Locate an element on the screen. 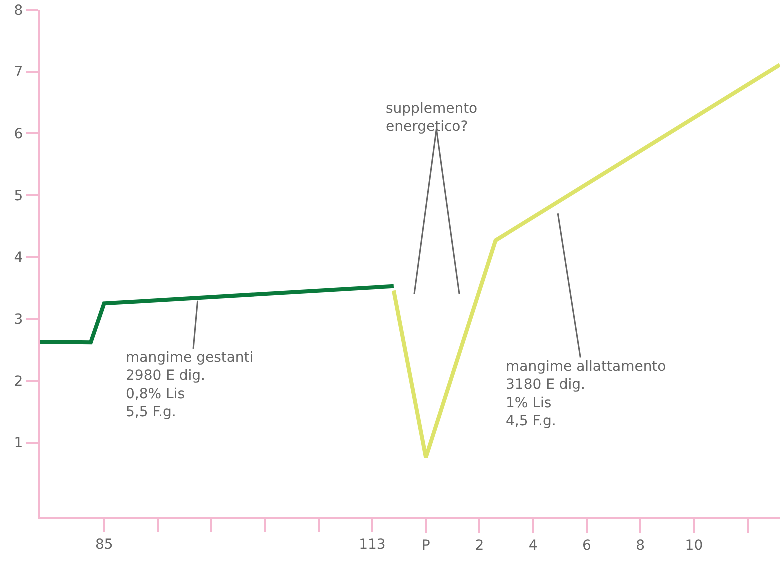 This screenshot has width=782, height=562. x-tick-label: 6 is located at coordinates (587, 546).